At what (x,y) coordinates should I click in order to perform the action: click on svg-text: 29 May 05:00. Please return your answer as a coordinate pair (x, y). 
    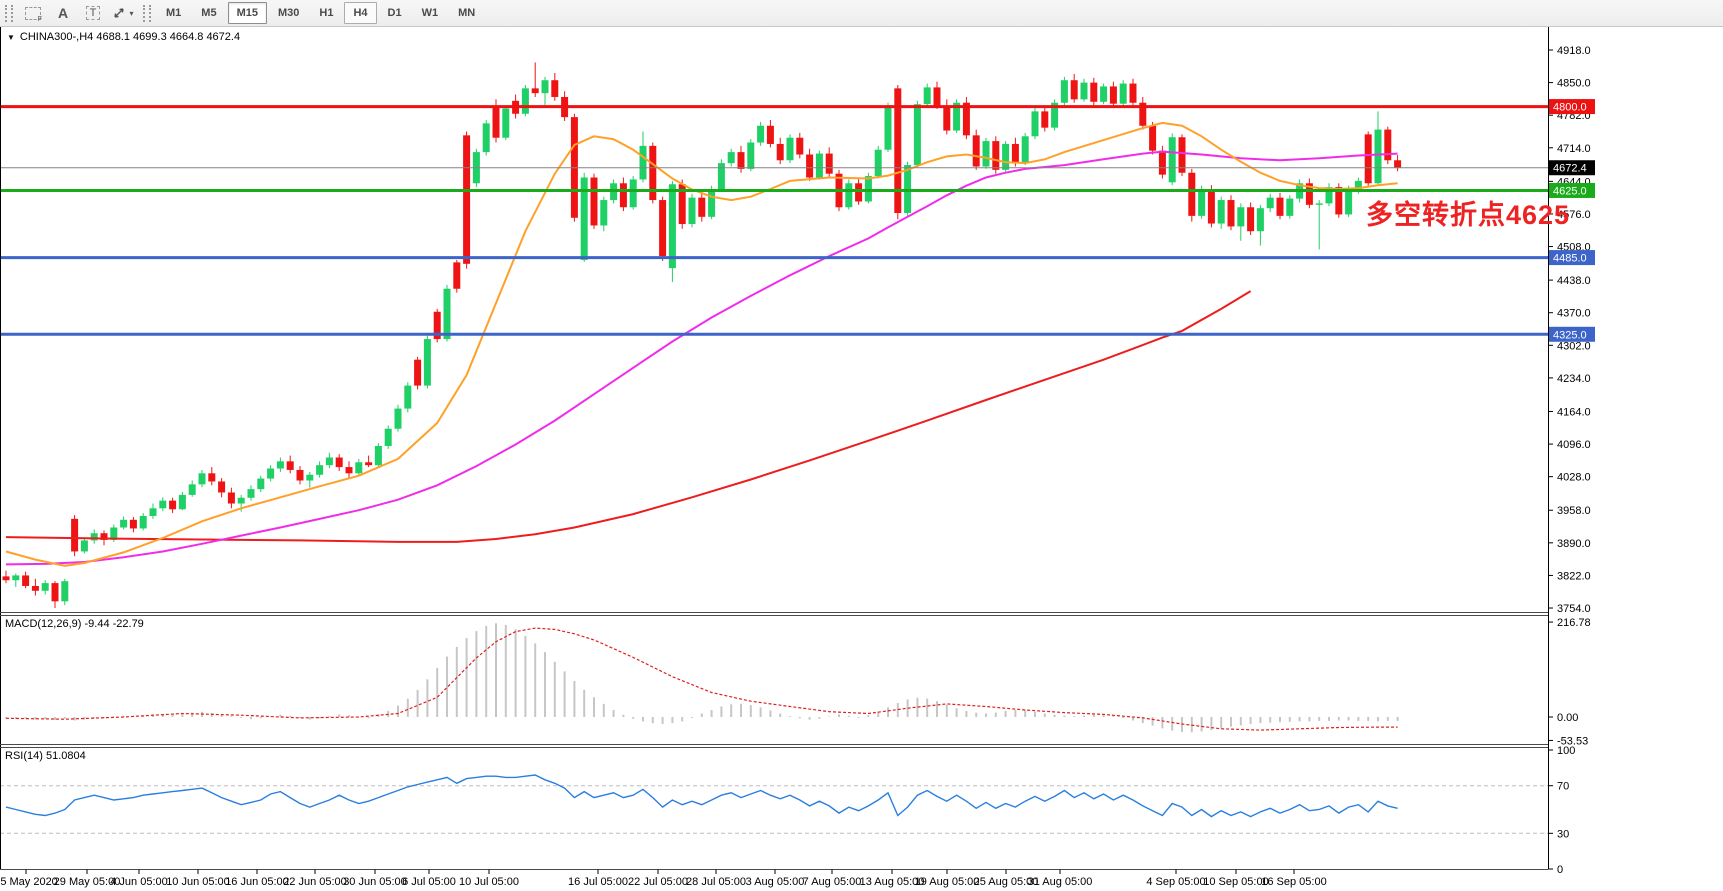
    Looking at the image, I should click on (87, 882).